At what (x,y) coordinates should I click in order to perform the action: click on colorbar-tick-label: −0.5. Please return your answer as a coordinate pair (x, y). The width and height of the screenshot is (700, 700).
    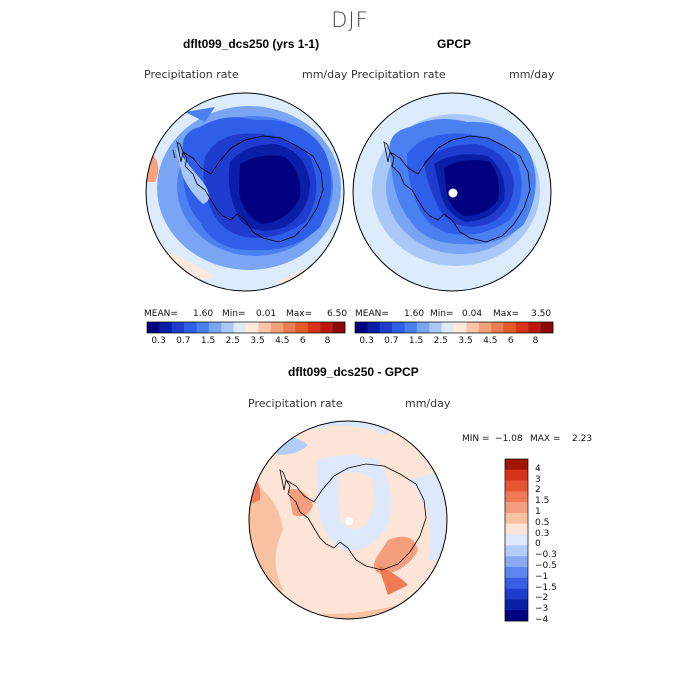
    Looking at the image, I should click on (546, 566).